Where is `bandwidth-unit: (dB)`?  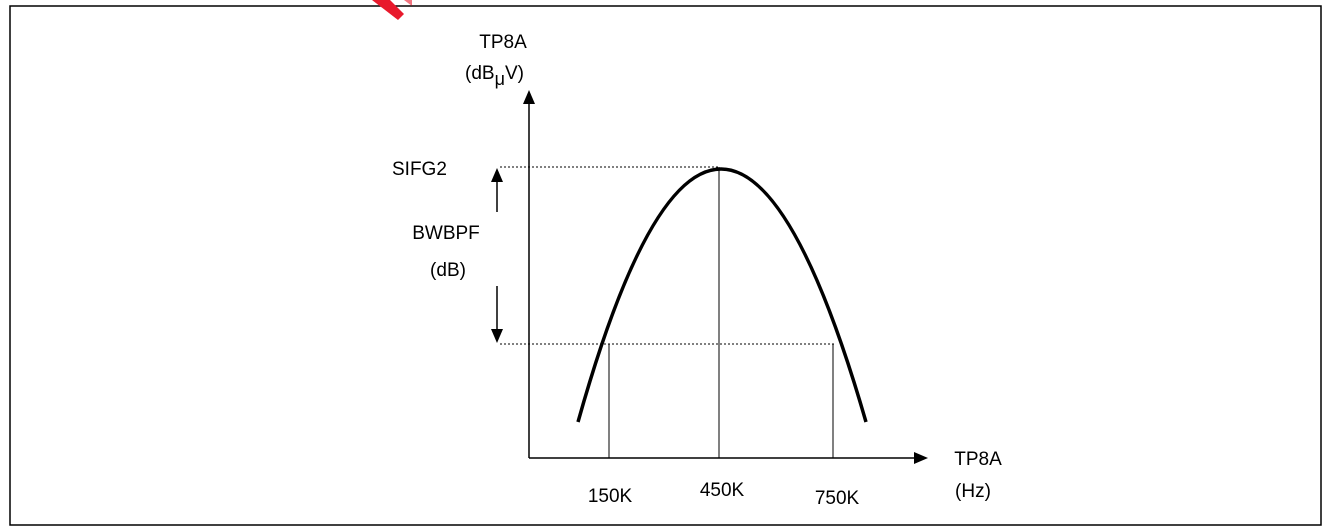 bandwidth-unit: (dB) is located at coordinates (448, 270).